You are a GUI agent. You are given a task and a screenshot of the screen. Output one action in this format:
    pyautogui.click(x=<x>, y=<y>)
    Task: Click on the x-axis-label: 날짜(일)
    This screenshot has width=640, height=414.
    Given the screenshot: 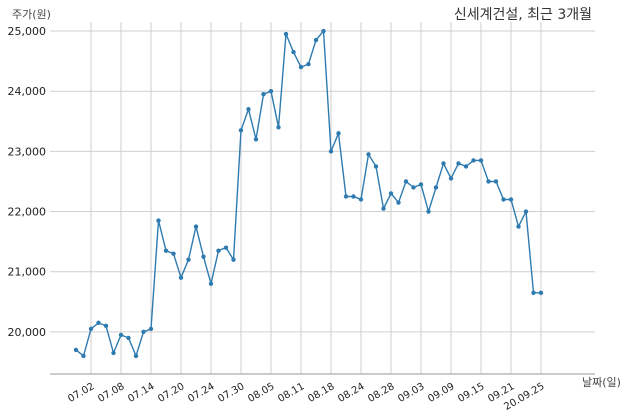 What is the action you would take?
    pyautogui.click(x=601, y=382)
    